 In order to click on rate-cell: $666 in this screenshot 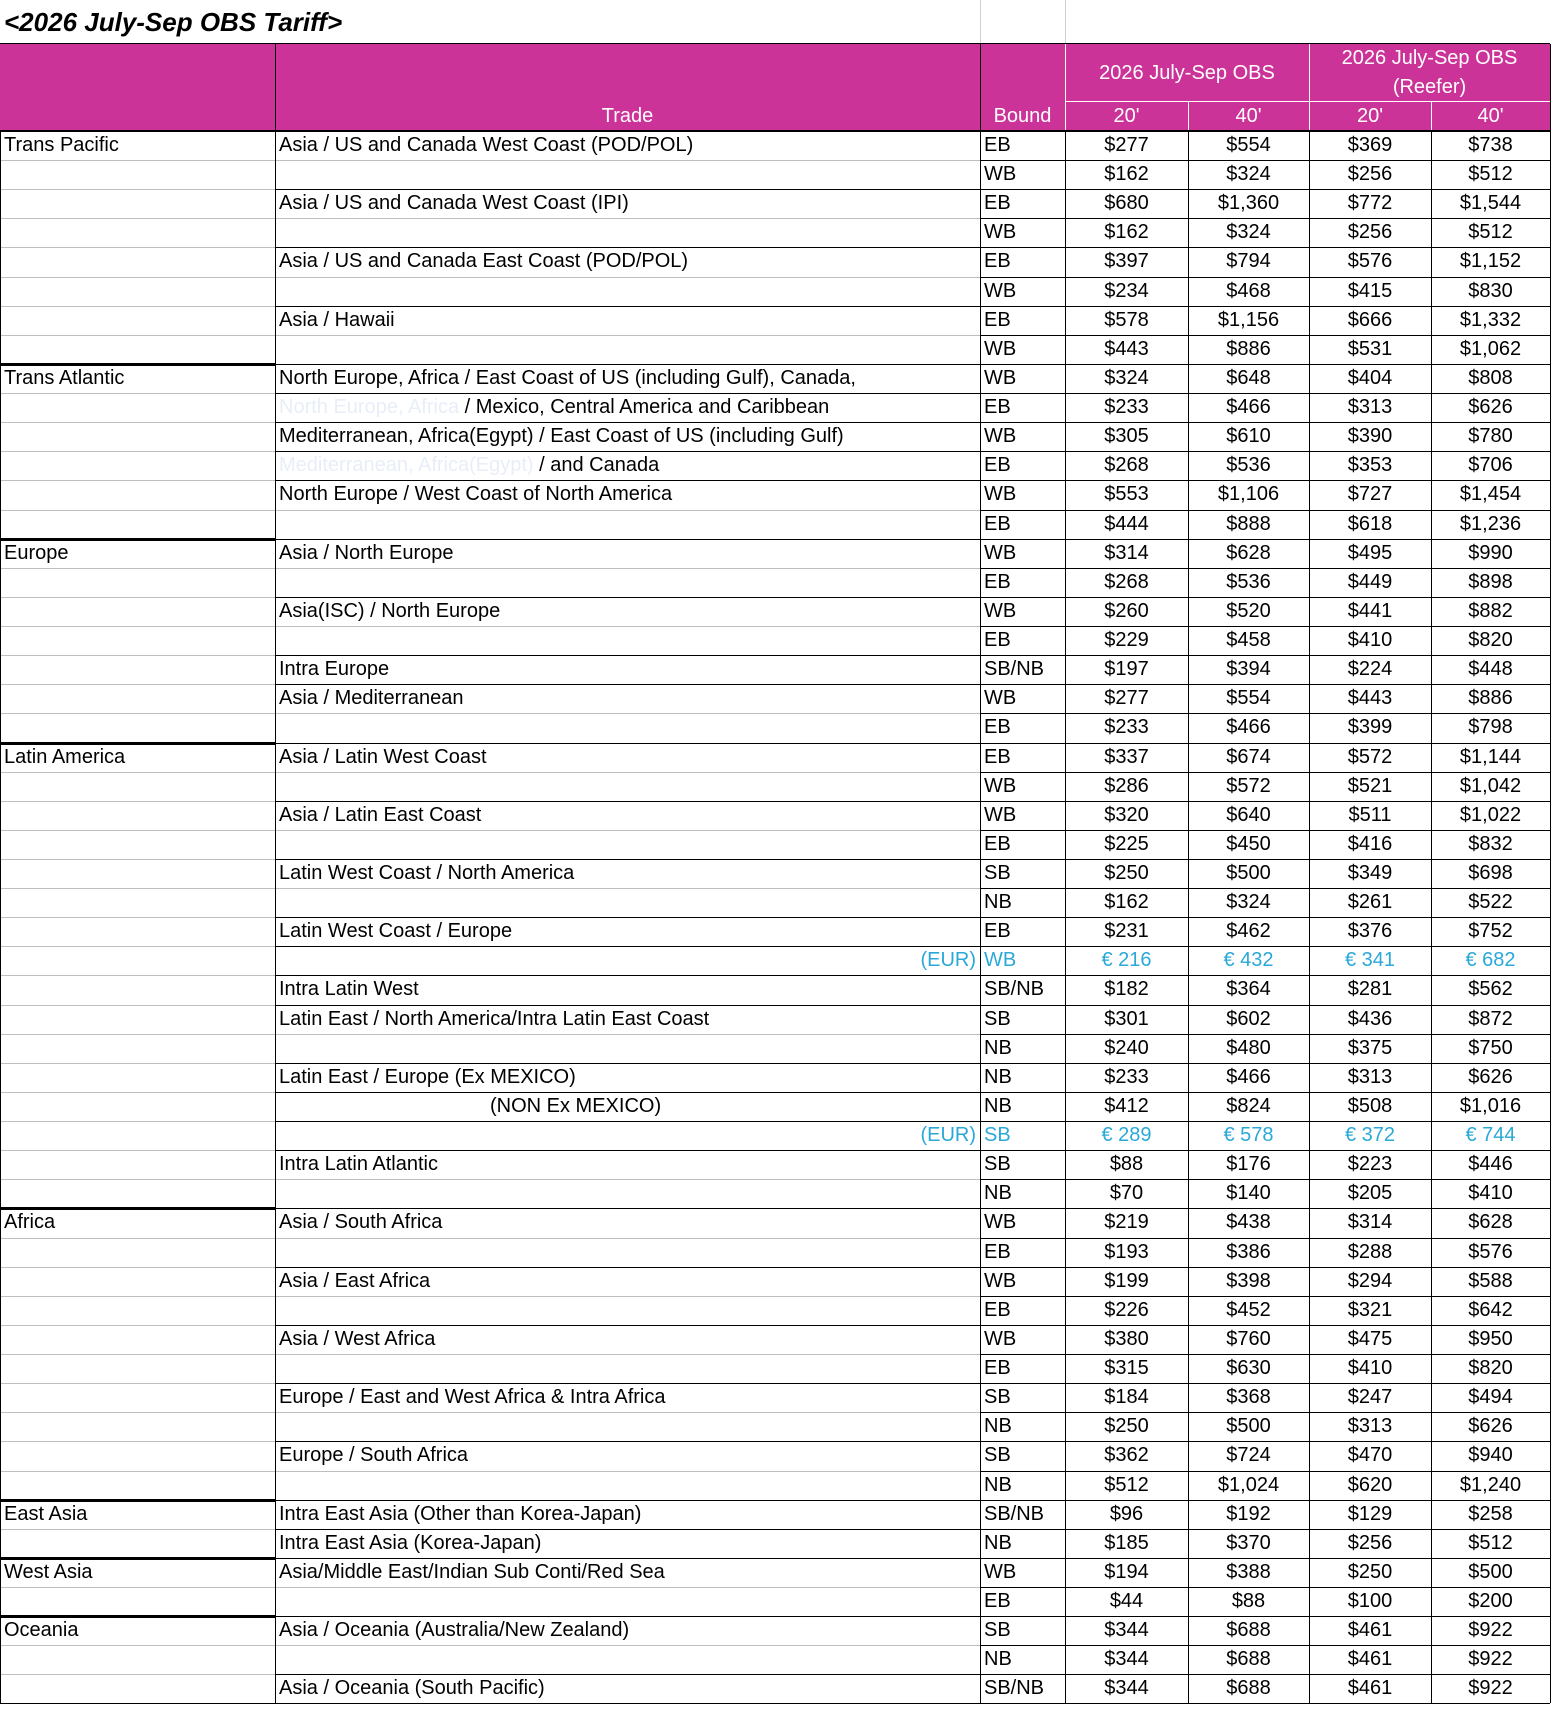, I will do `click(1370, 319)`.